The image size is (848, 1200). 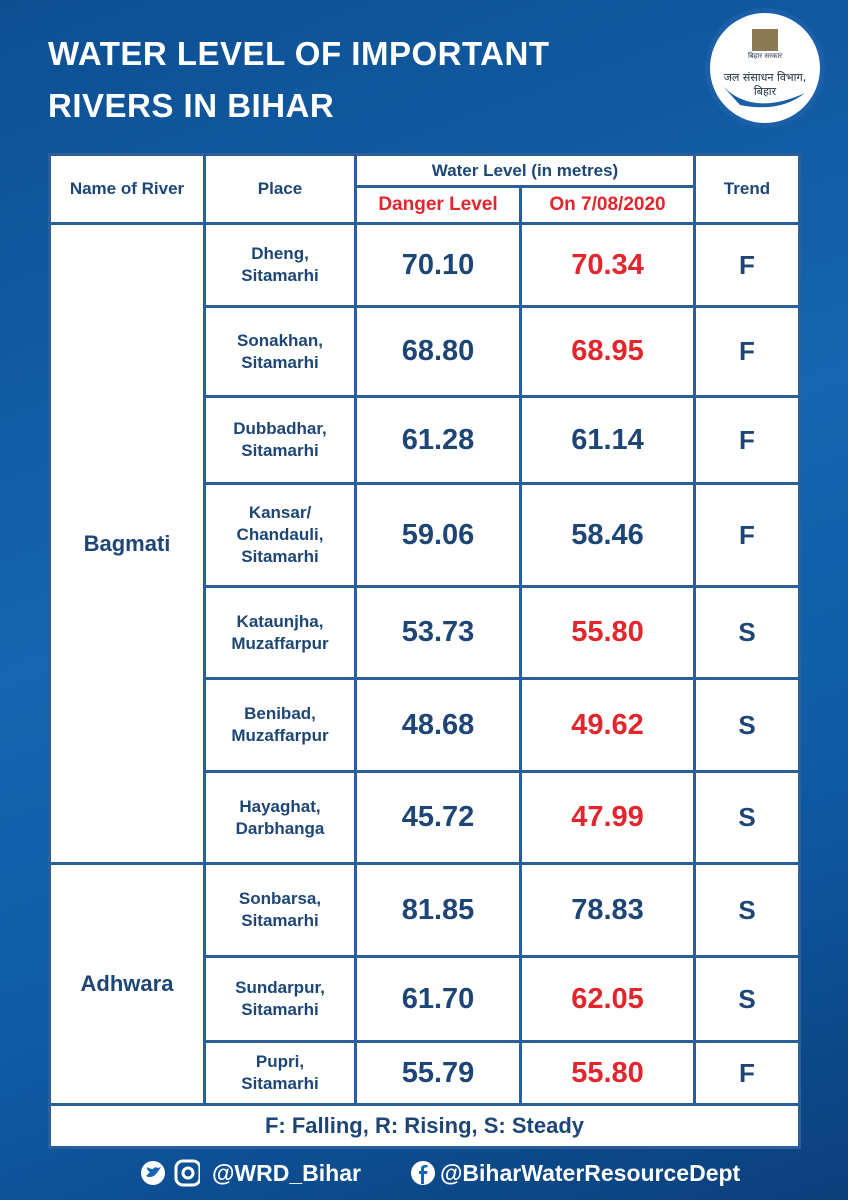 I want to click on header-row: Danger Level On 7/08/2020, so click(x=425, y=205).